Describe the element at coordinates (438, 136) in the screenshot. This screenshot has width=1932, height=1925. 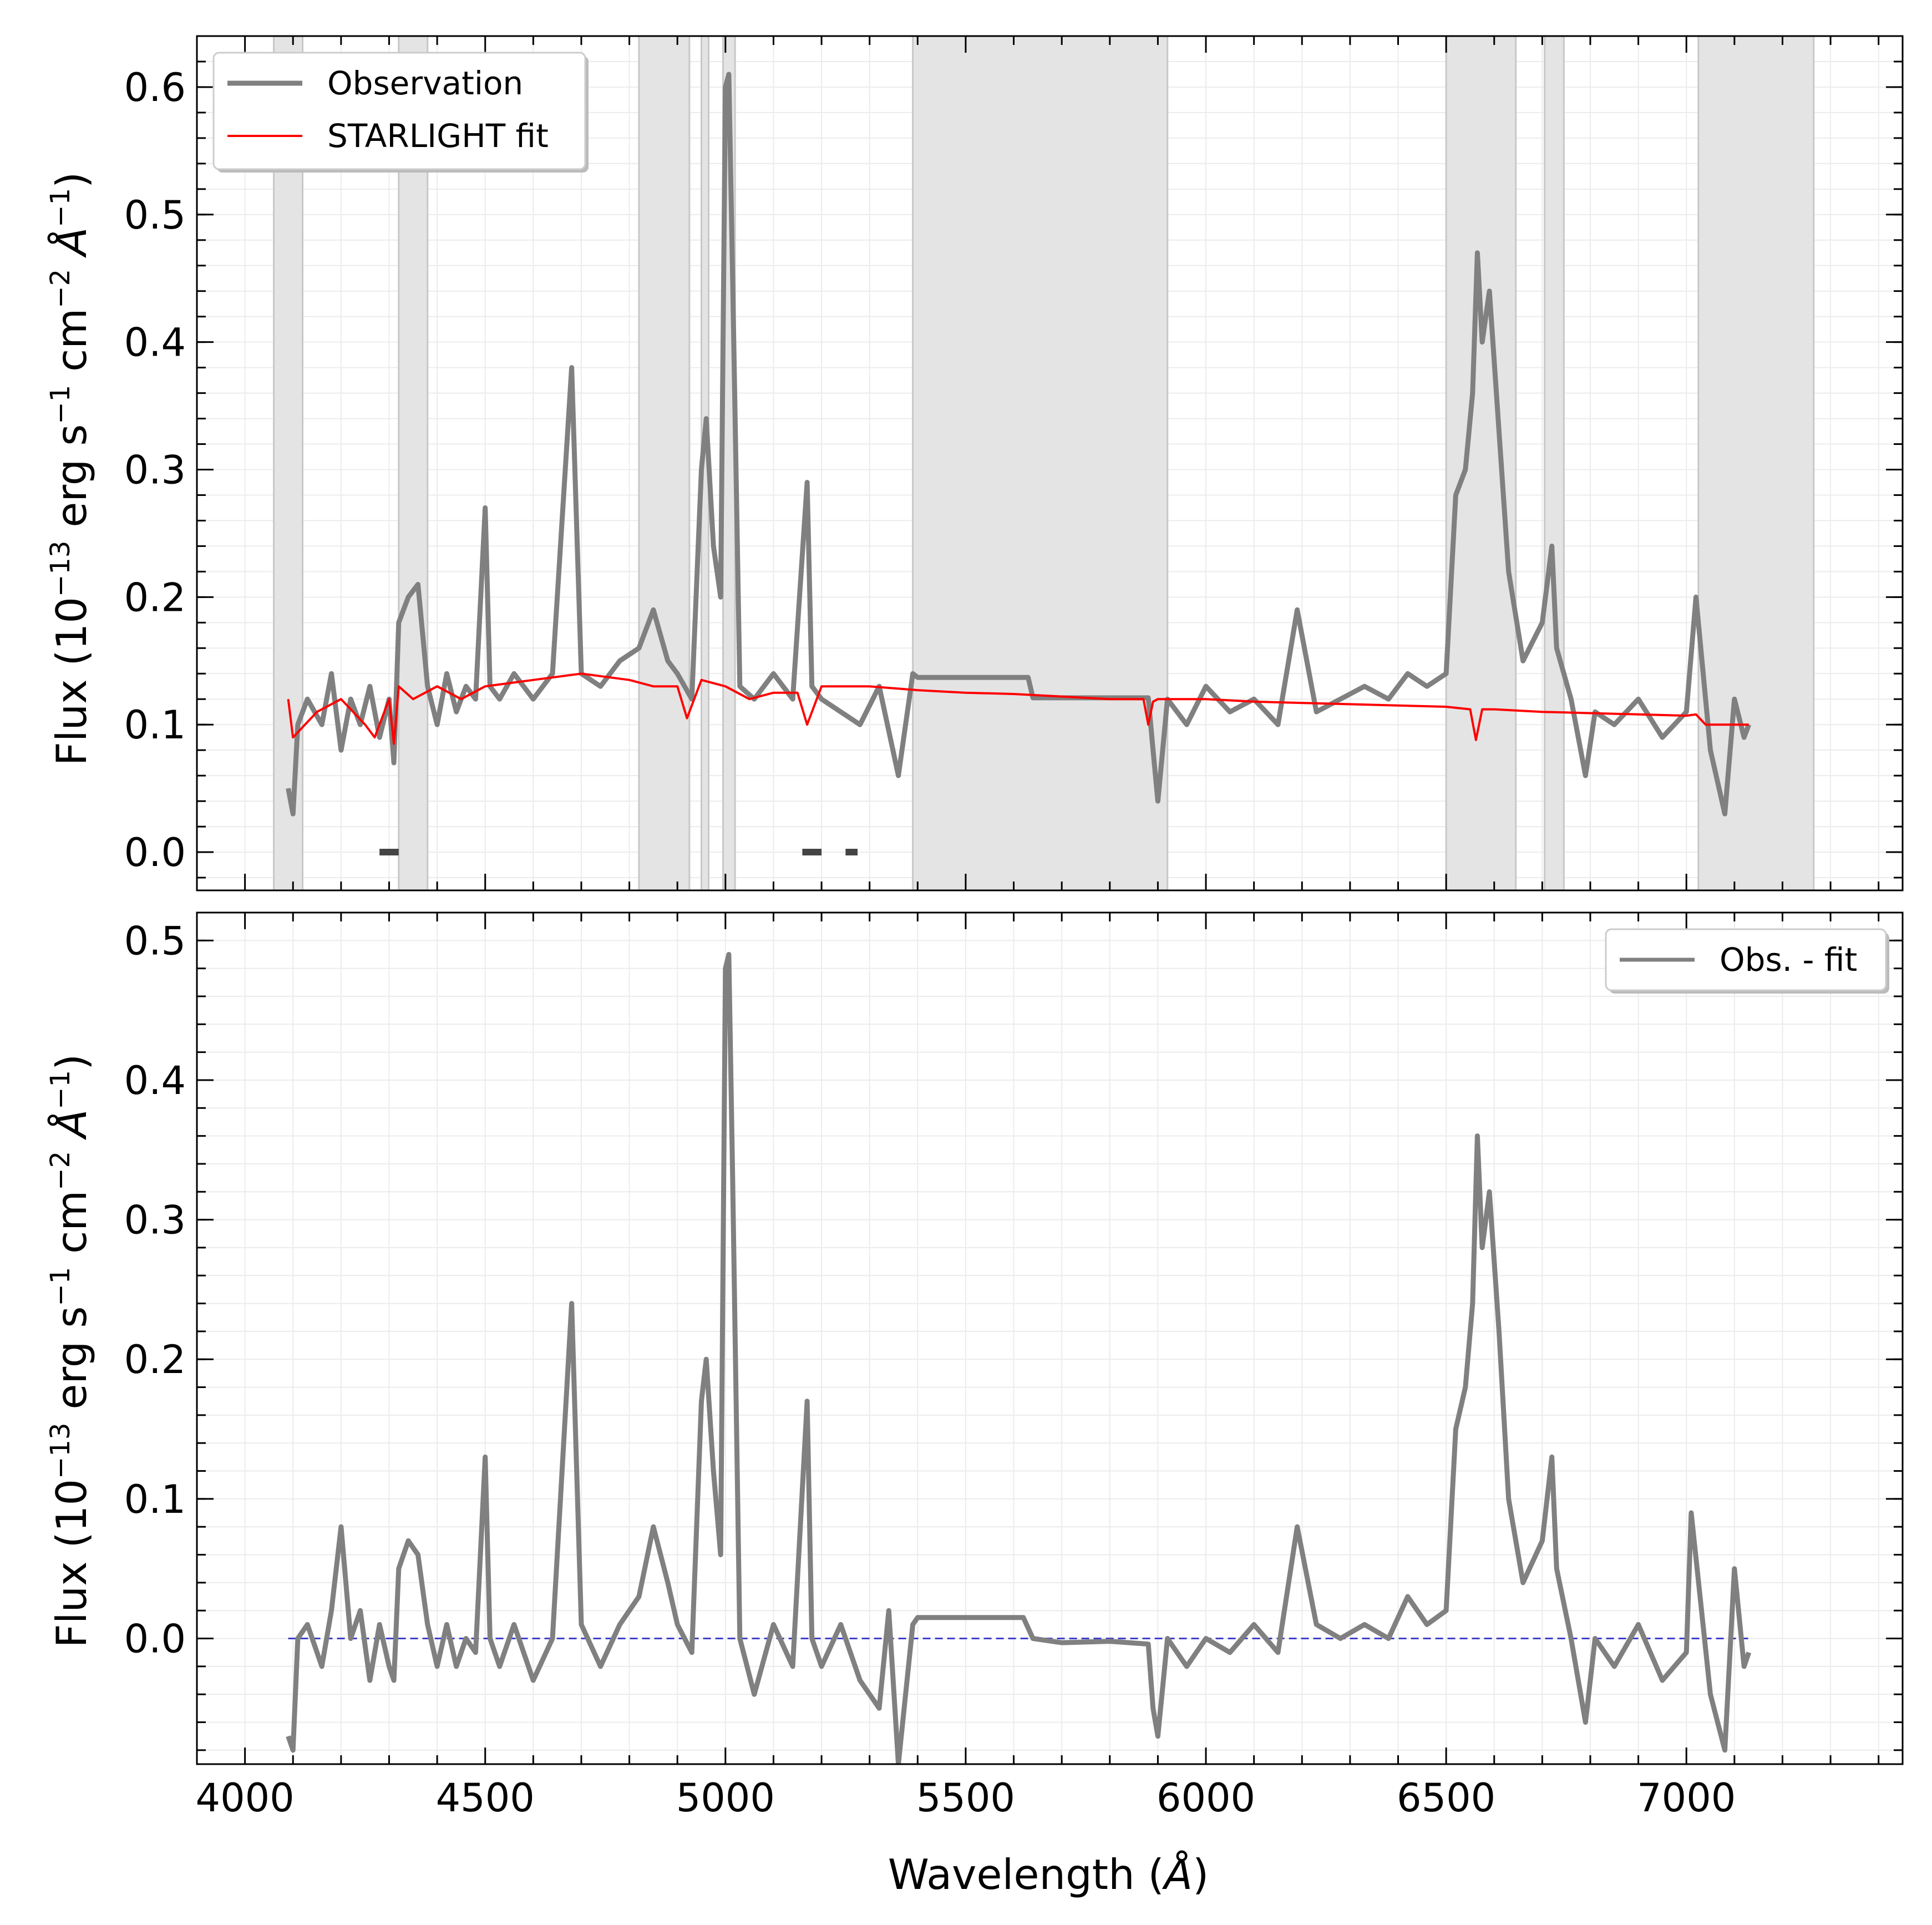
I see `legend-label: STARLIGHT fit` at that location.